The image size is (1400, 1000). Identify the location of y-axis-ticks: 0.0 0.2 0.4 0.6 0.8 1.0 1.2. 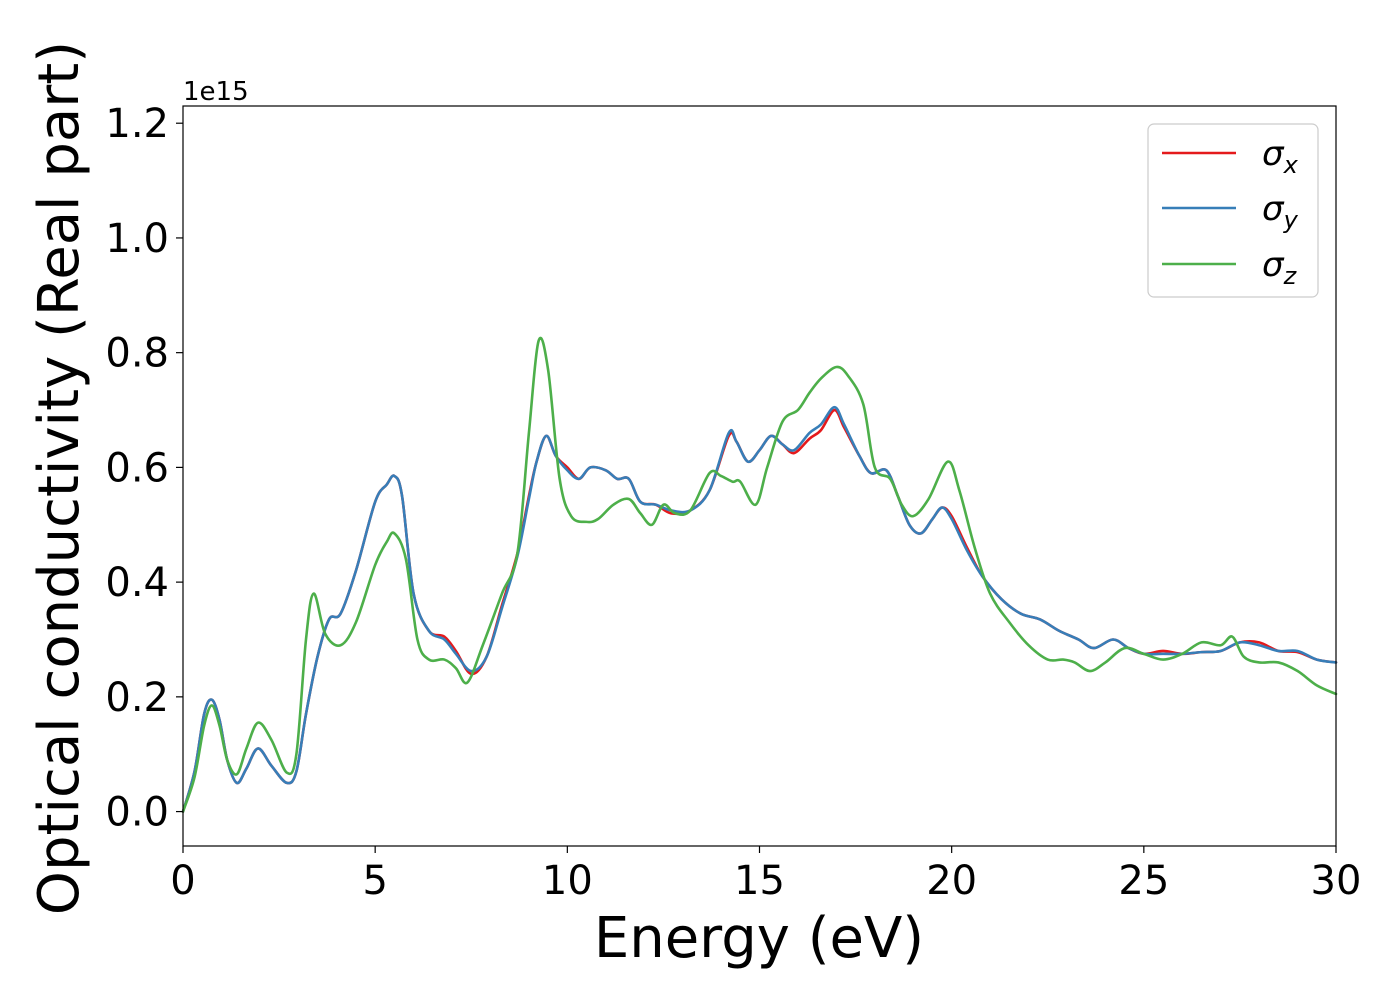
(144, 468).